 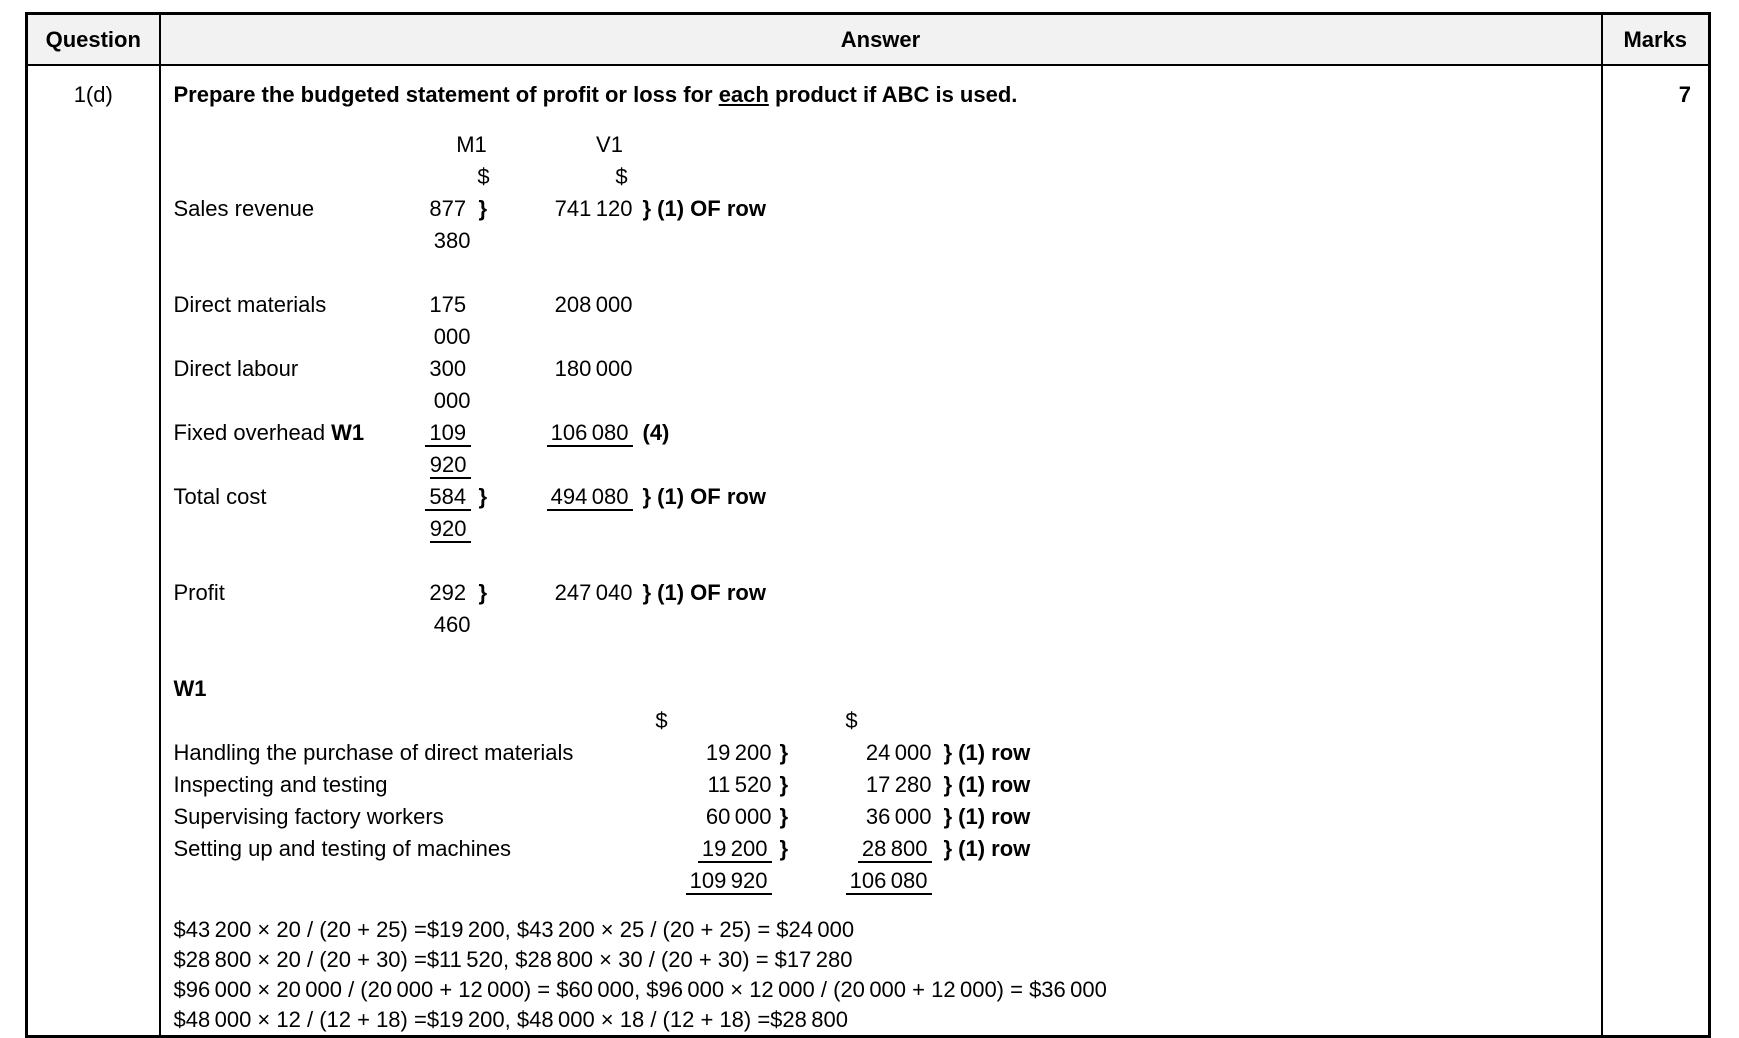 I want to click on row-label: Direct labour, so click(x=236, y=368).